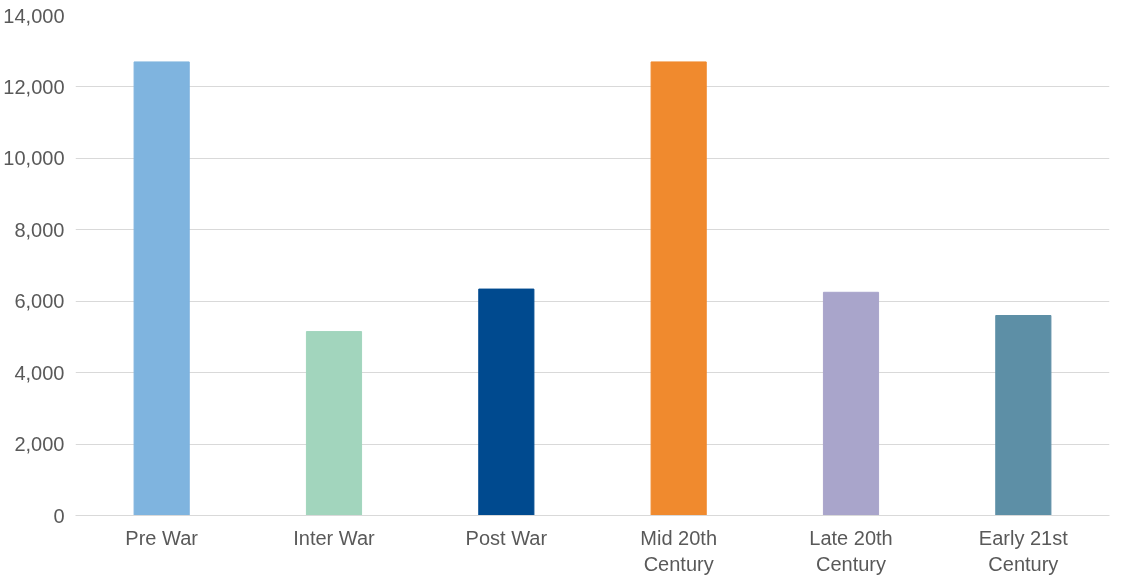 Image resolution: width=1129 pixels, height=577 pixels. I want to click on y-tick-label: 8,000, so click(39, 229).